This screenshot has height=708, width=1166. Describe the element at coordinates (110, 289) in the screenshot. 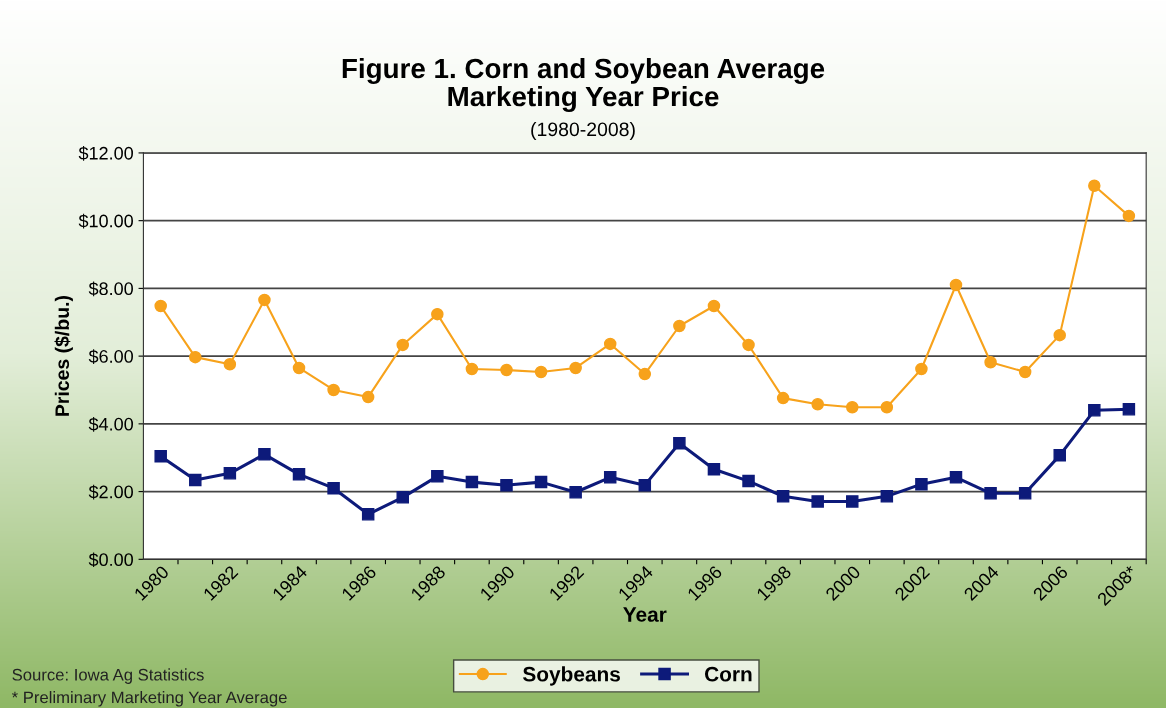

I see `y-tick-label: $8.00` at that location.